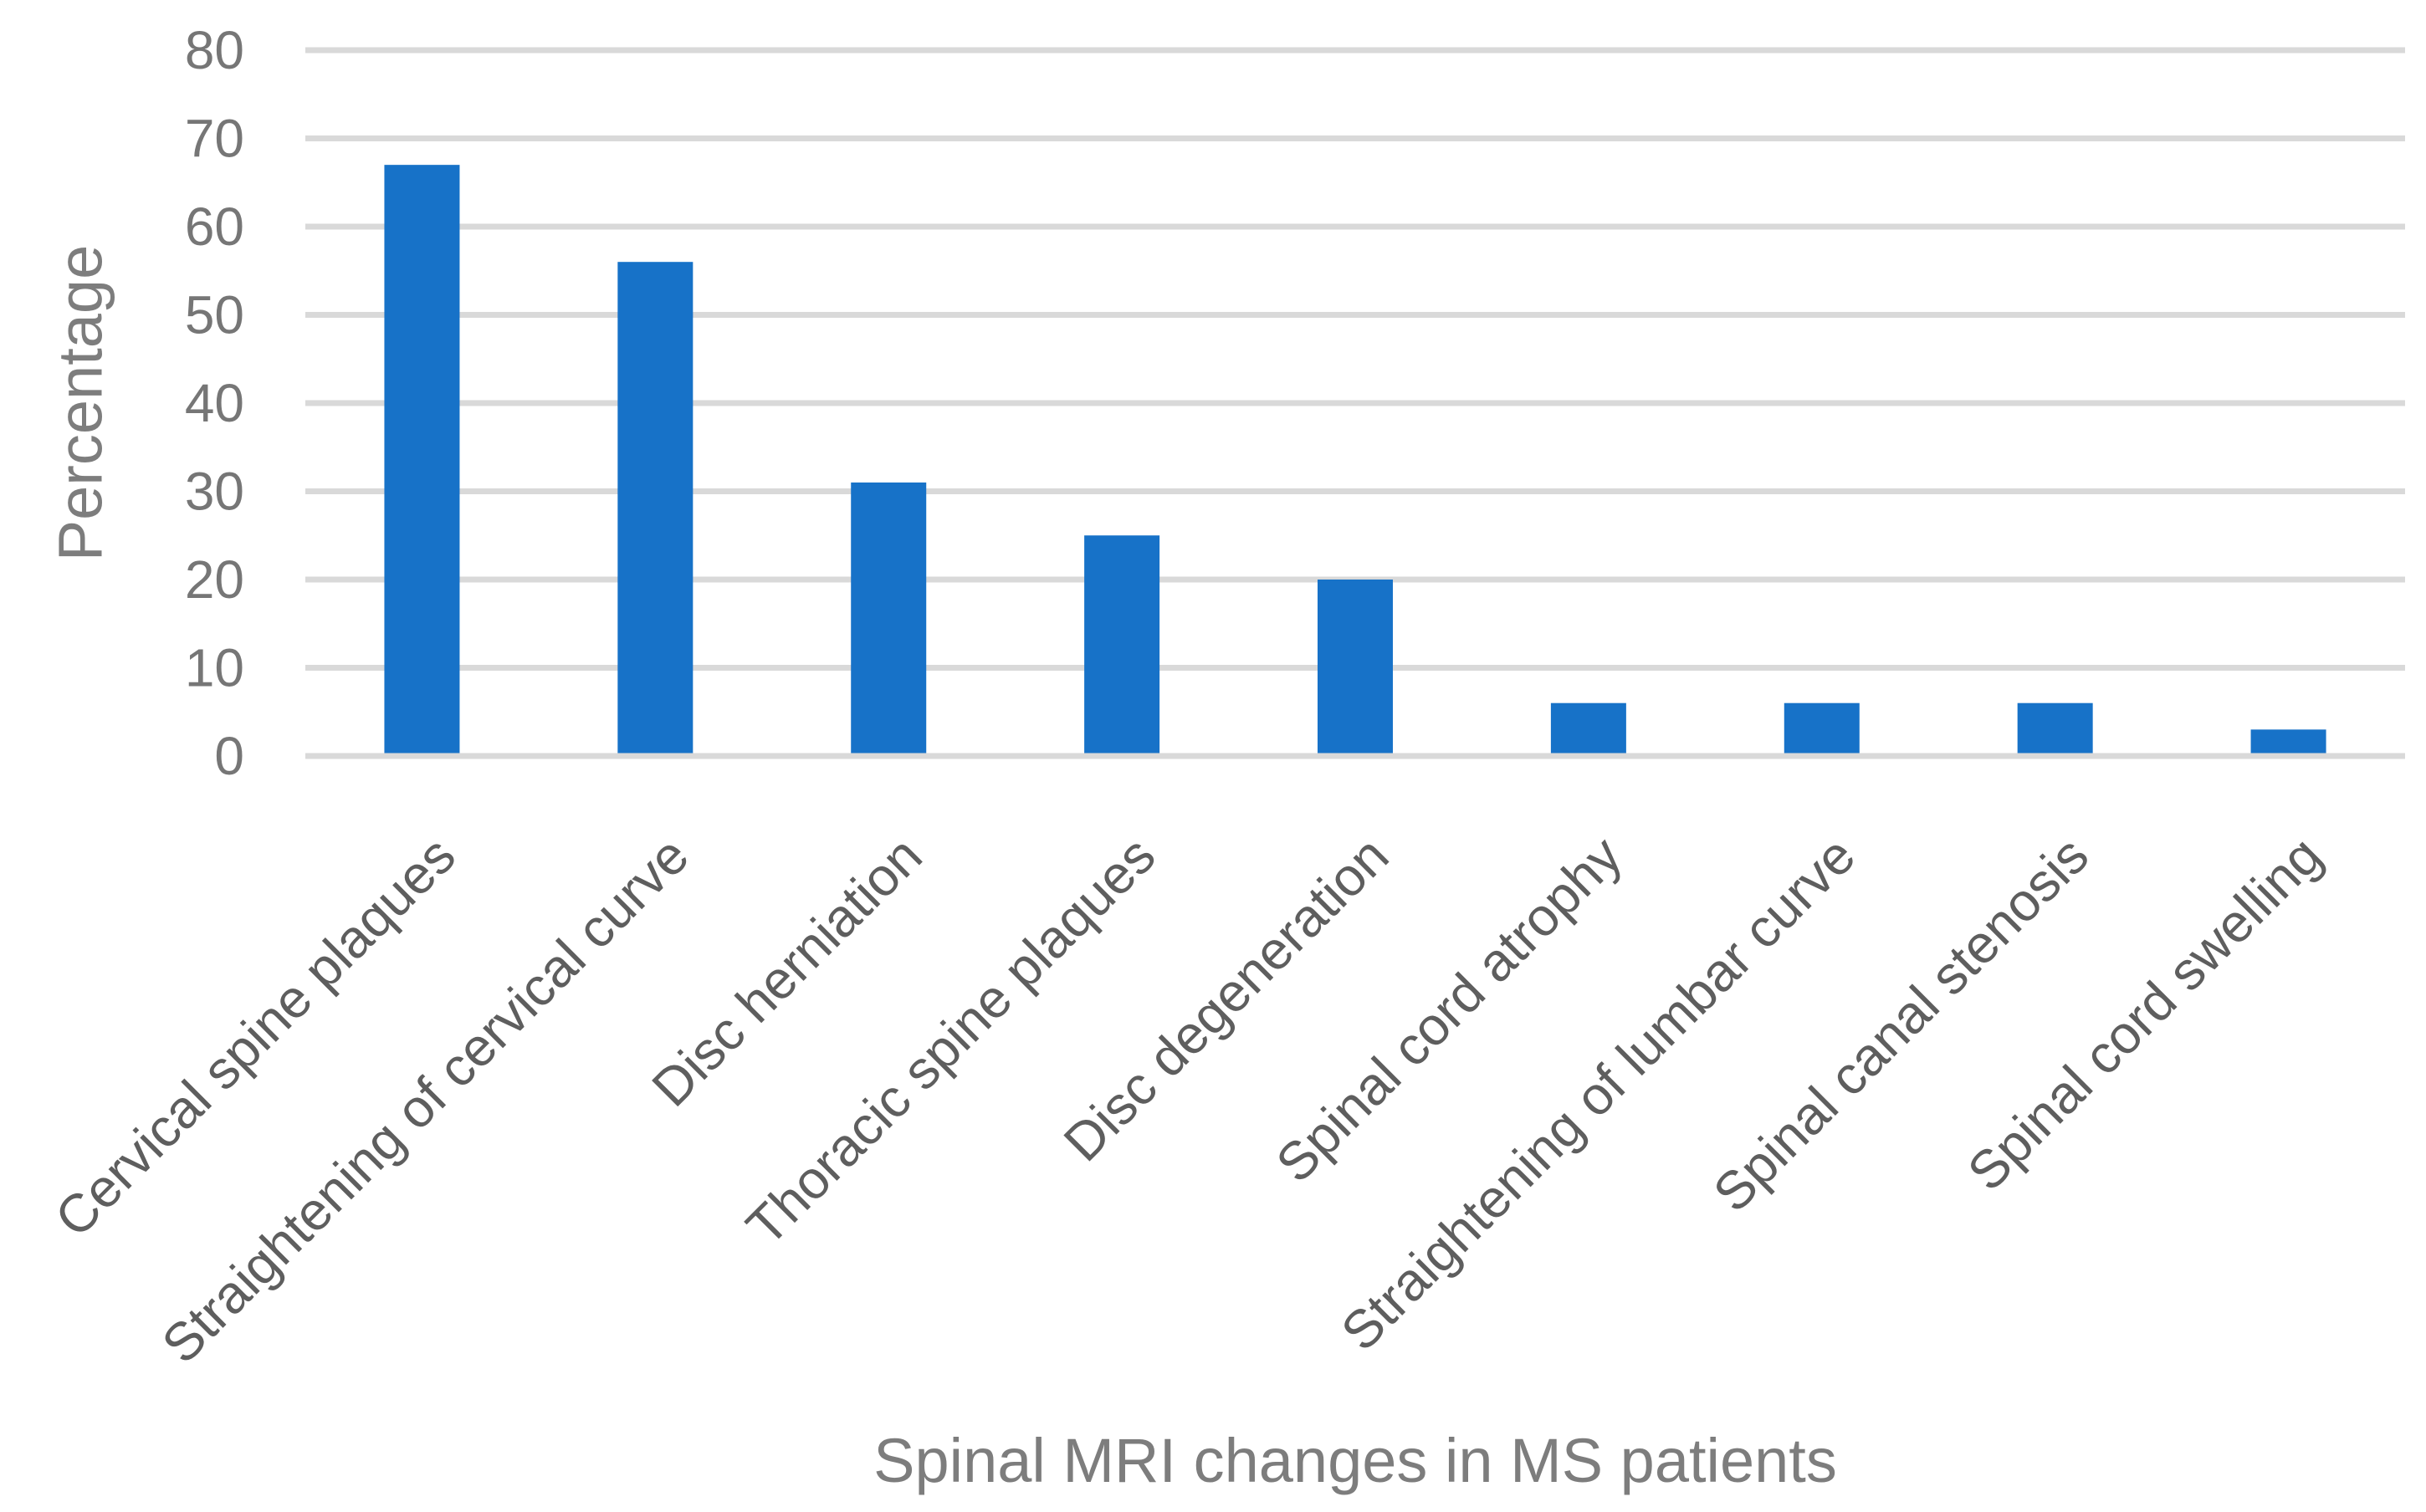  I want to click on y-tick-label: 70, so click(214, 139).